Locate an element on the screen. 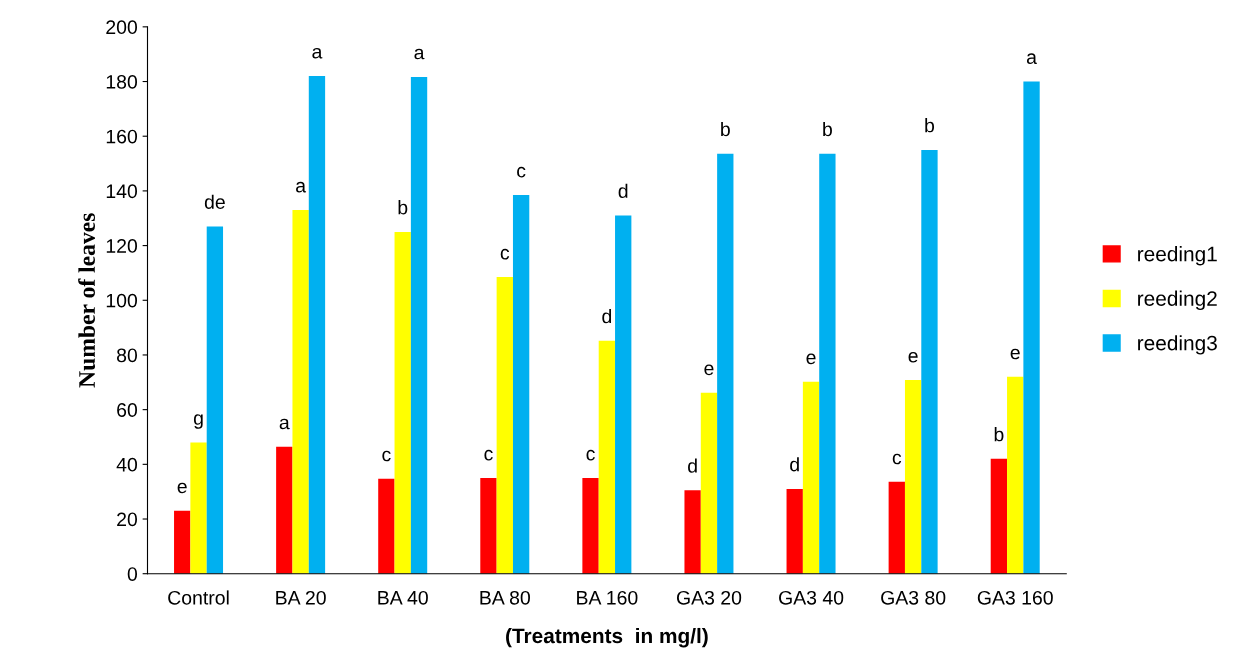  y-tick-label: 120 is located at coordinates (122, 246).